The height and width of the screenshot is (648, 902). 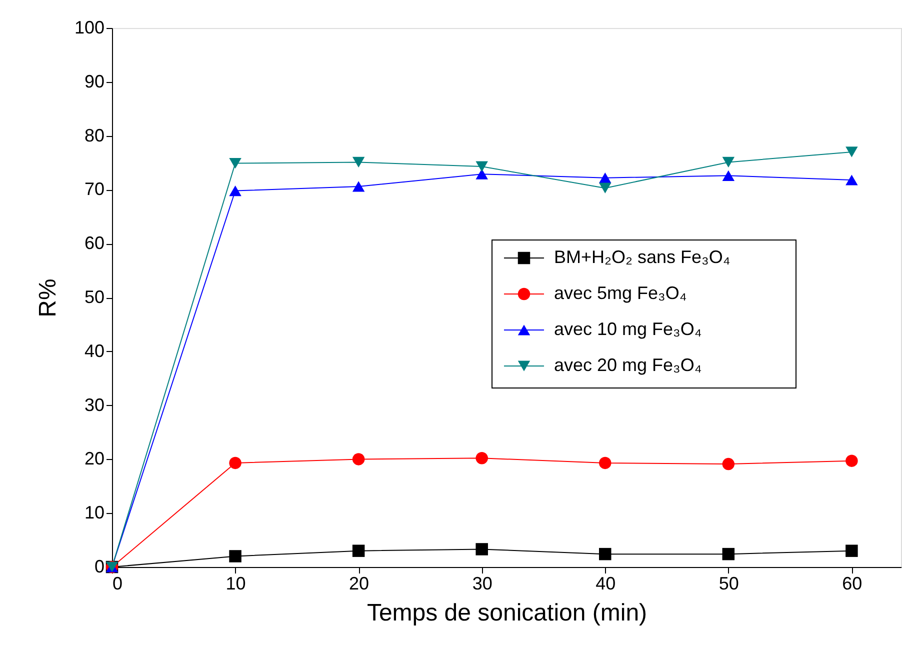 I want to click on x-tick-label: 60, so click(x=852, y=584).